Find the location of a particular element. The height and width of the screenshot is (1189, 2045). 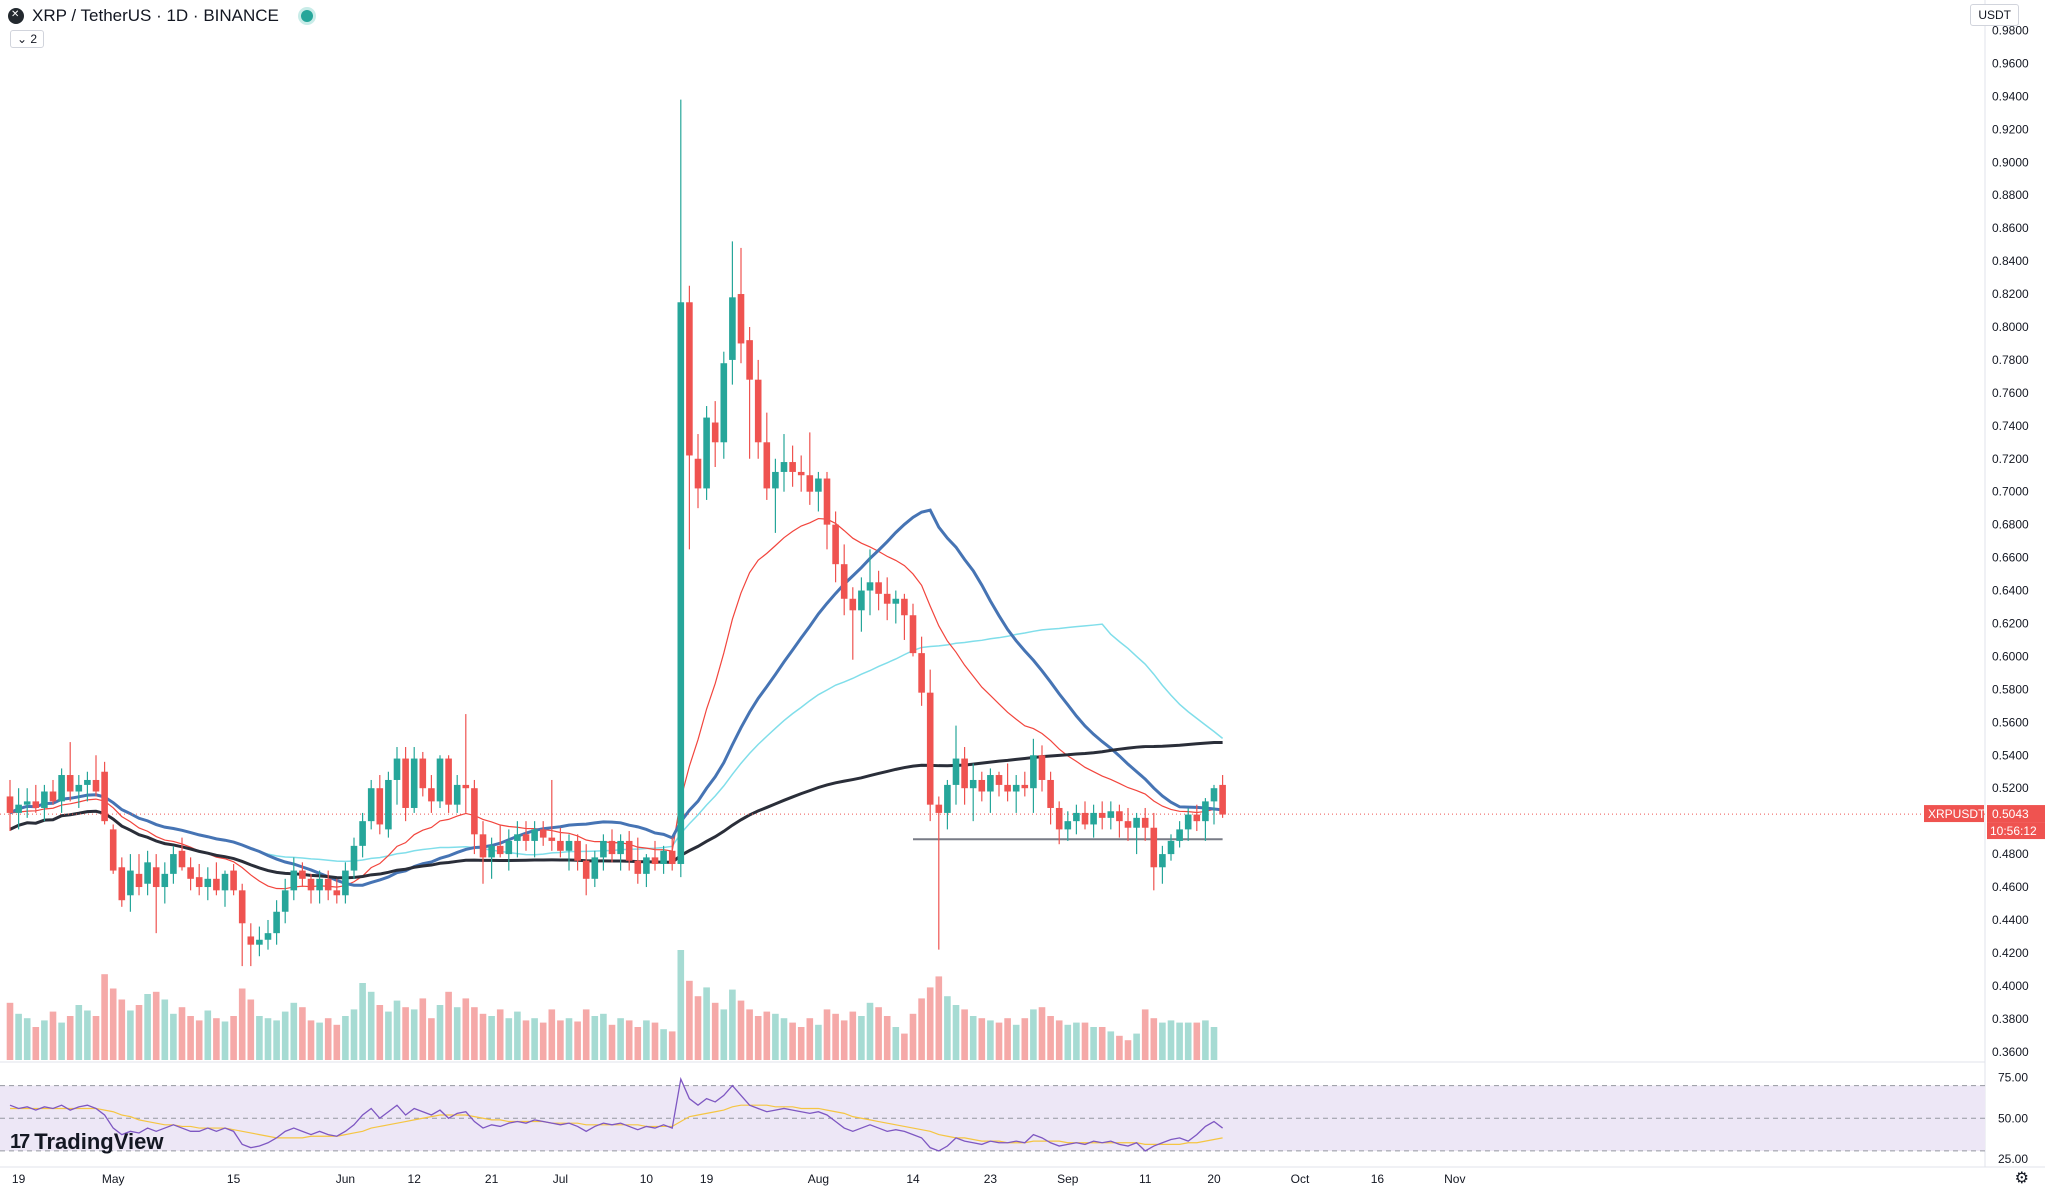

rsi-level-label: 25.00 is located at coordinates (2013, 1159).